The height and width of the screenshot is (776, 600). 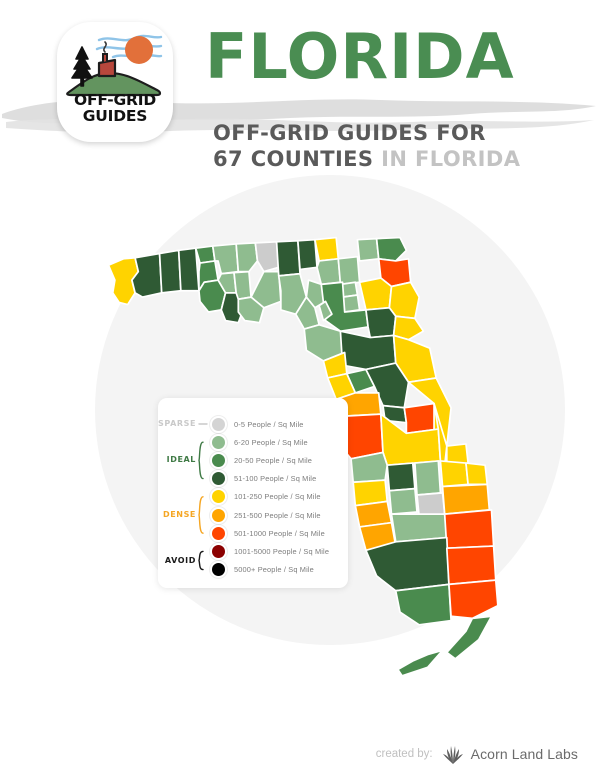 I want to click on legend-group-ideal: IDEAL, so click(x=181, y=460).